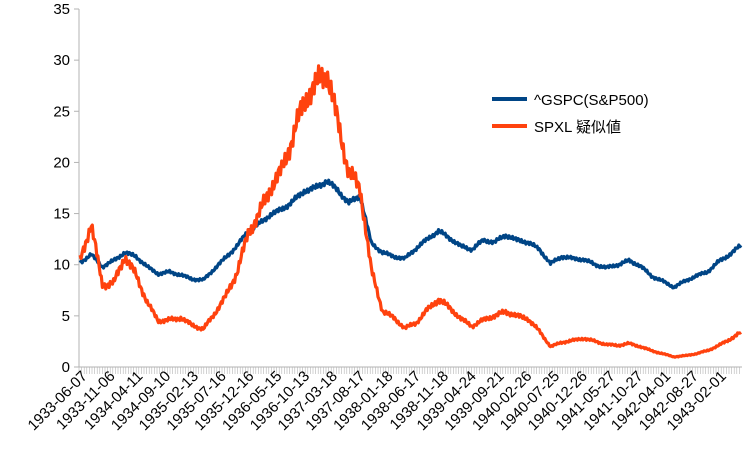  I want to click on y-tick-label: 25, so click(61, 111).